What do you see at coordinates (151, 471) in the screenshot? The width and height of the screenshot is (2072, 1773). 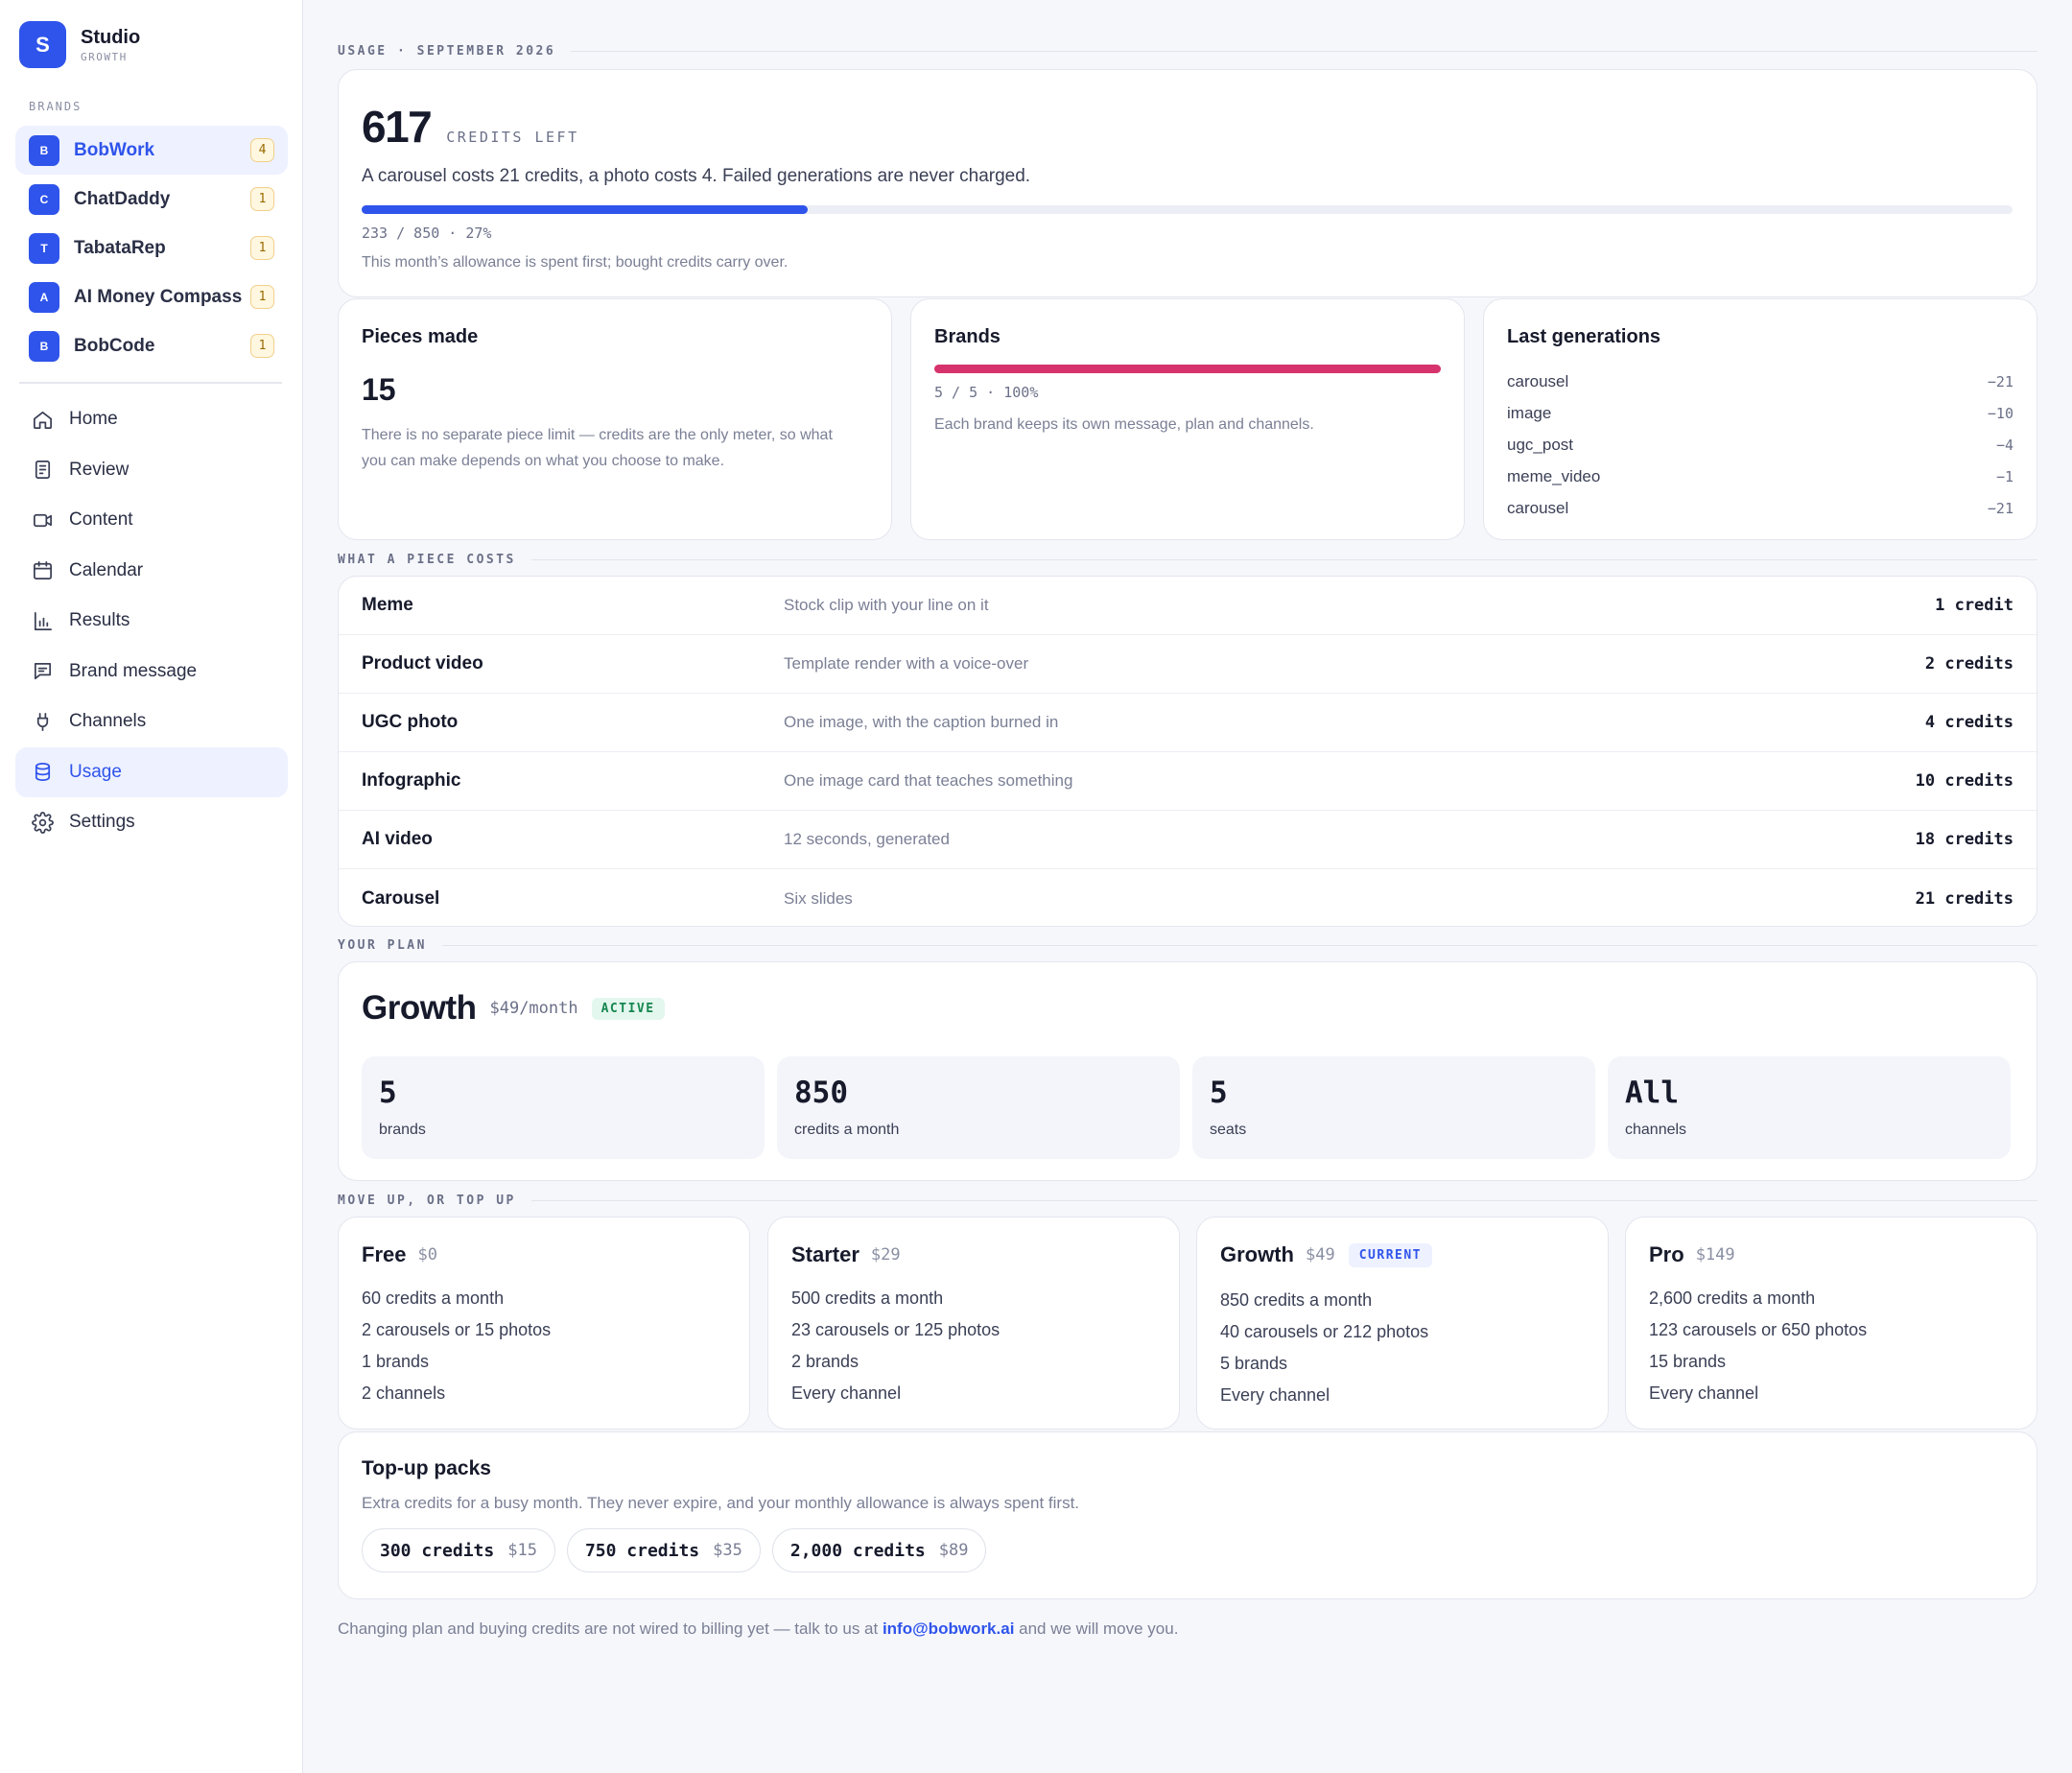 I see `nav-item-review: Review` at bounding box center [151, 471].